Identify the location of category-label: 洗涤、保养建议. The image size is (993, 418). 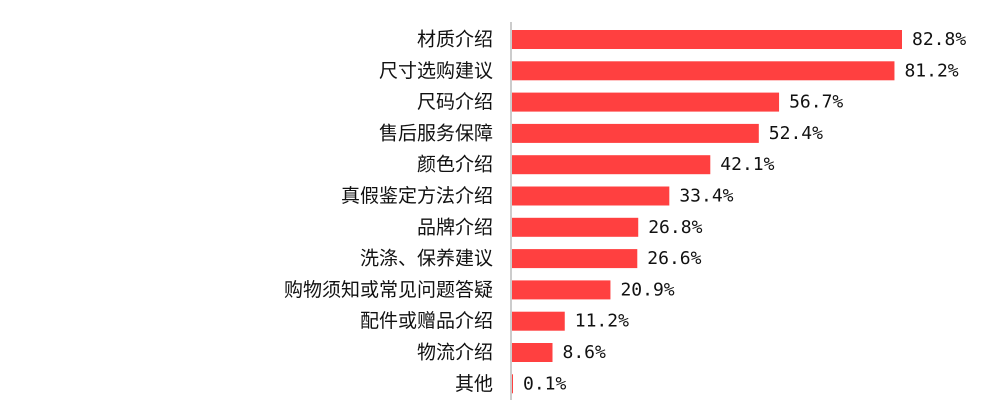
(426, 259).